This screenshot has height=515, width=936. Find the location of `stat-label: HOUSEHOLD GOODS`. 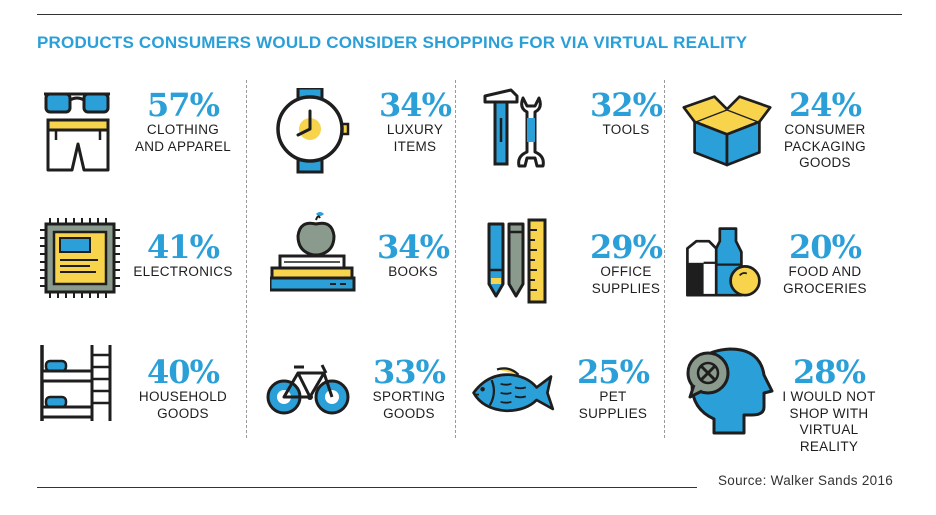

stat-label: HOUSEHOLD GOODS is located at coordinates (183, 405).